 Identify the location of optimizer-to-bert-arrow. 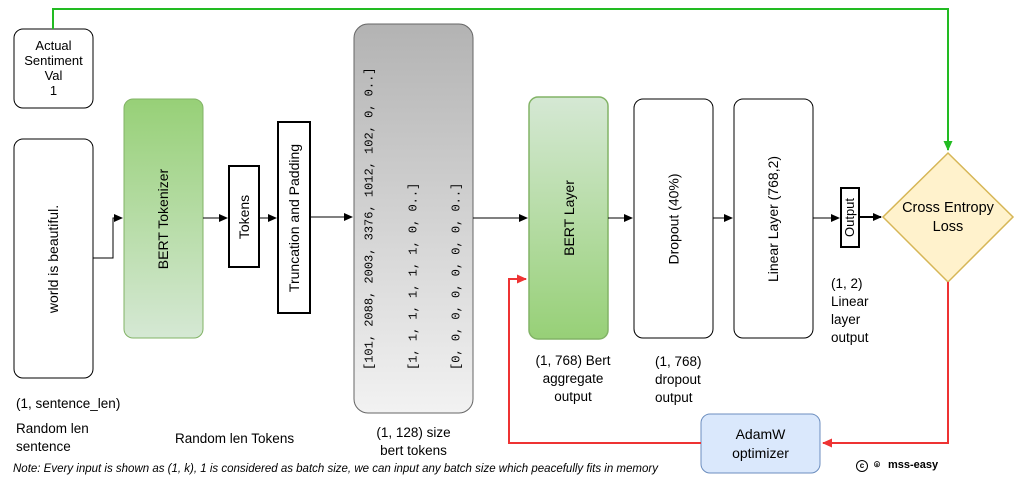
(604, 359).